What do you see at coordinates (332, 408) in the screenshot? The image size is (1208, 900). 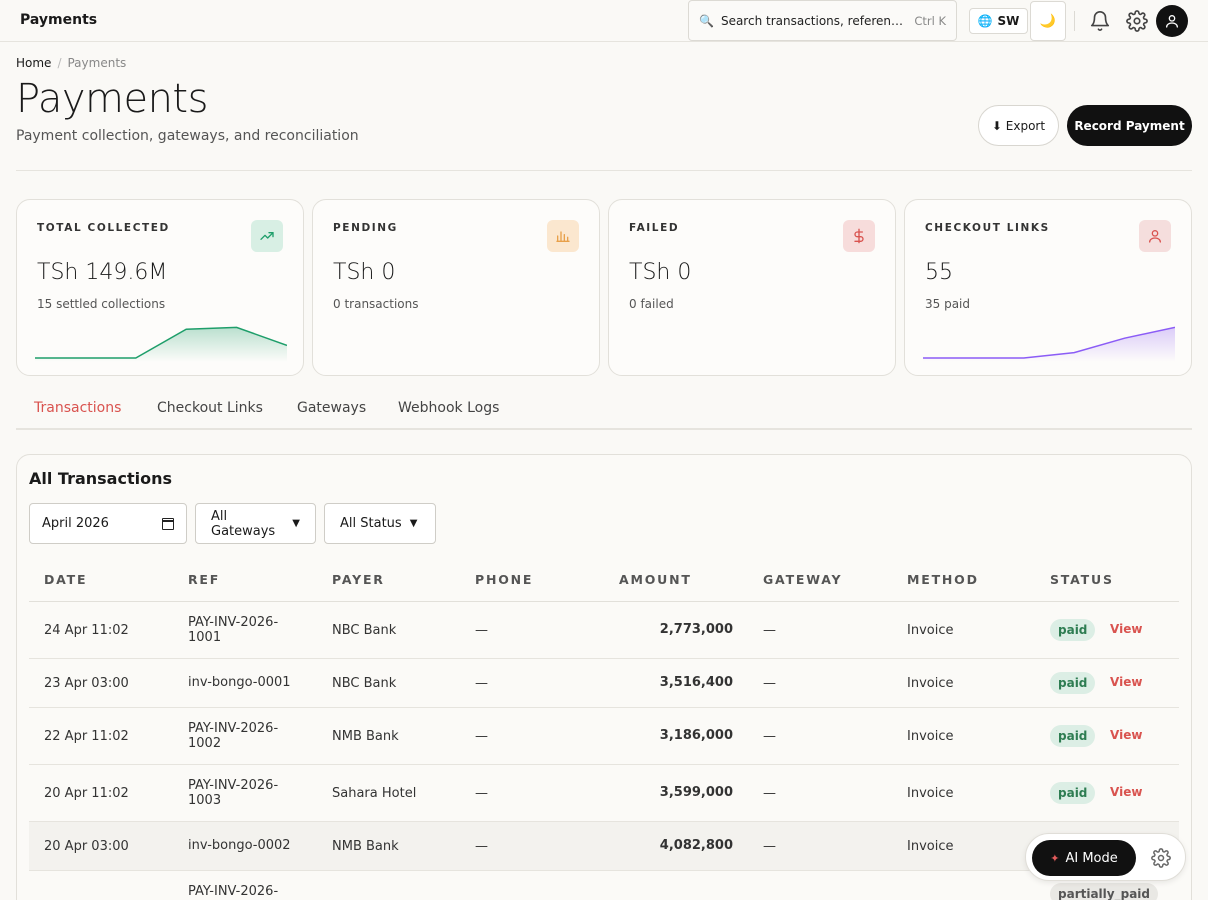 I see `tab-gateways: Gateways` at bounding box center [332, 408].